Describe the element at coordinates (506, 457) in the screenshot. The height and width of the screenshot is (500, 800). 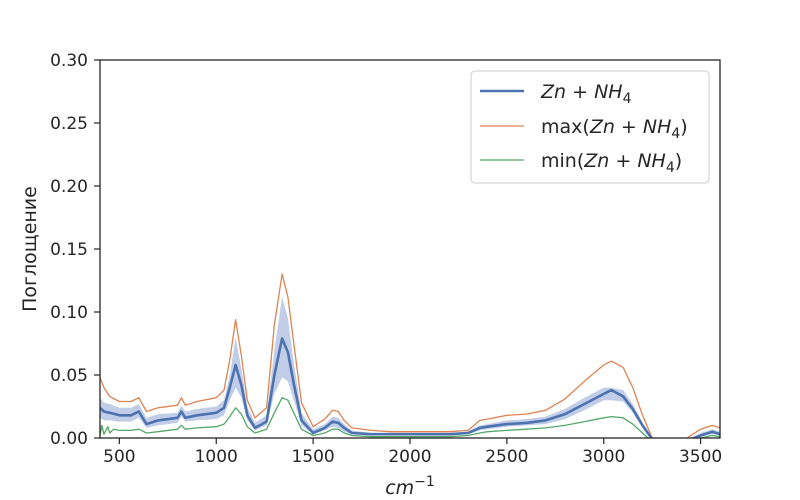
I see `x-tick-label: 2500` at that location.